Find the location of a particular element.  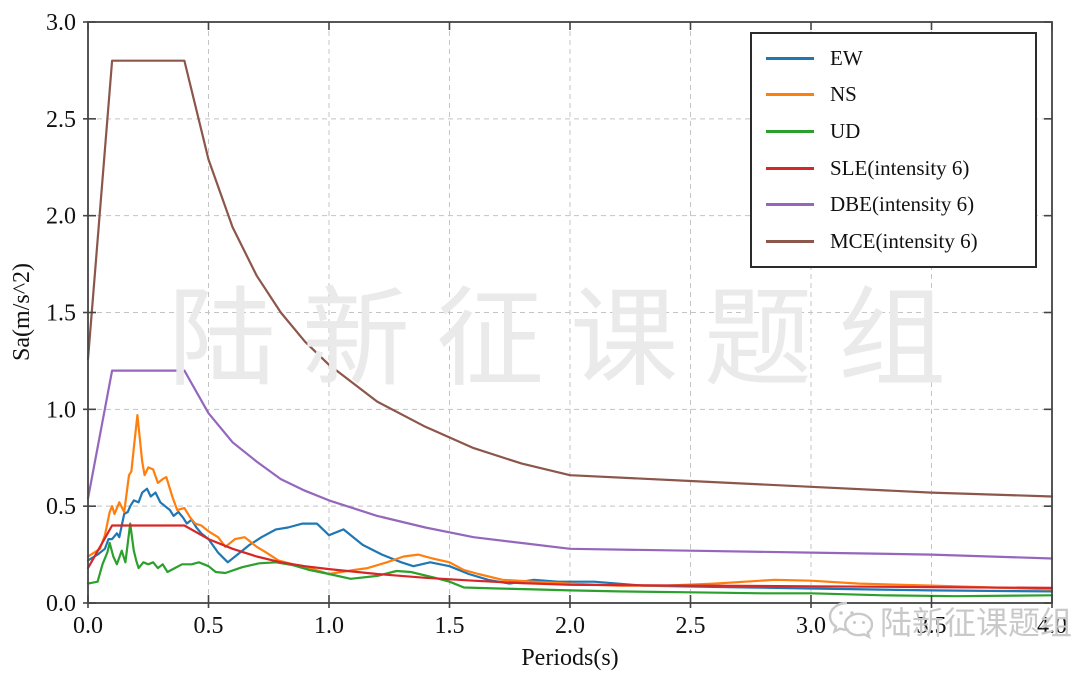

x-tick-label-0.0: 0.0 is located at coordinates (88, 626).